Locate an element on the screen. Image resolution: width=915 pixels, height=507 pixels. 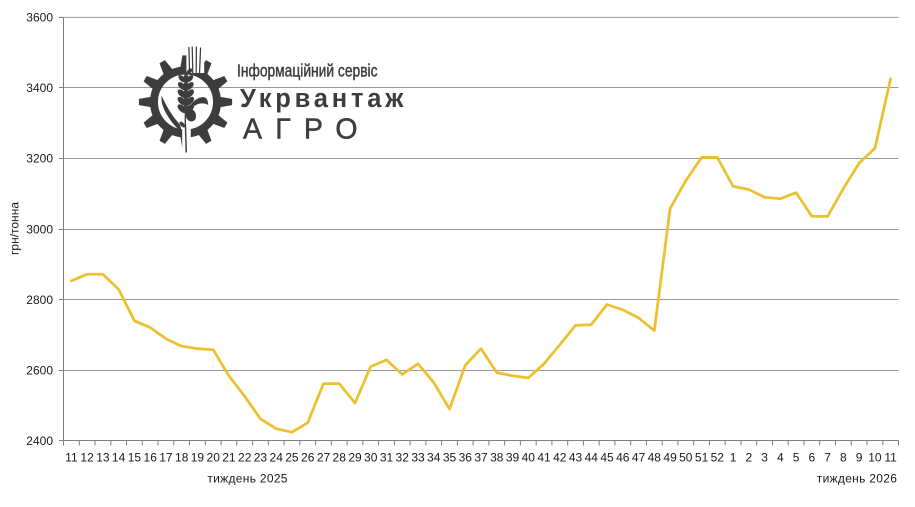
svg-text: тиждень 2025 is located at coordinates (247, 479).